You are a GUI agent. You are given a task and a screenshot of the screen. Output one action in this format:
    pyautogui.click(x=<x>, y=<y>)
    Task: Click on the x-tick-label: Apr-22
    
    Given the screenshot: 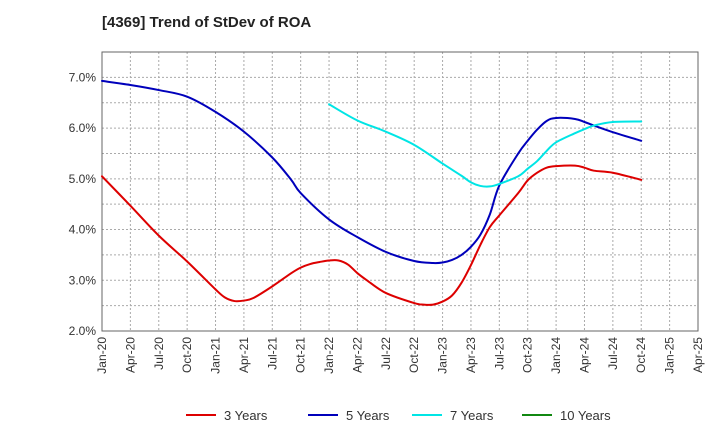 What is the action you would take?
    pyautogui.click(x=357, y=355)
    